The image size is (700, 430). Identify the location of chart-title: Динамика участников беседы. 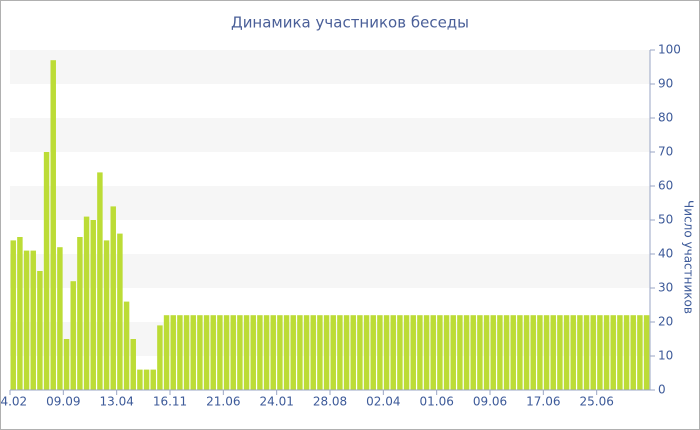
(350, 23).